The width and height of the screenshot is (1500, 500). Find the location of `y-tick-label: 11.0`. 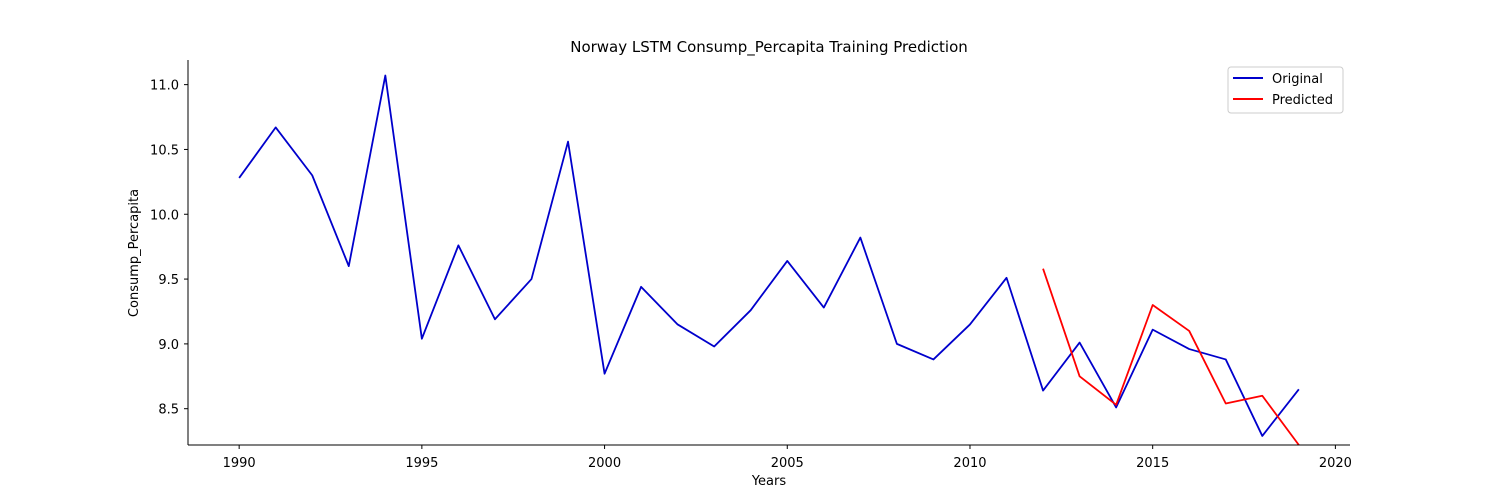

y-tick-label: 11.0 is located at coordinates (164, 86).